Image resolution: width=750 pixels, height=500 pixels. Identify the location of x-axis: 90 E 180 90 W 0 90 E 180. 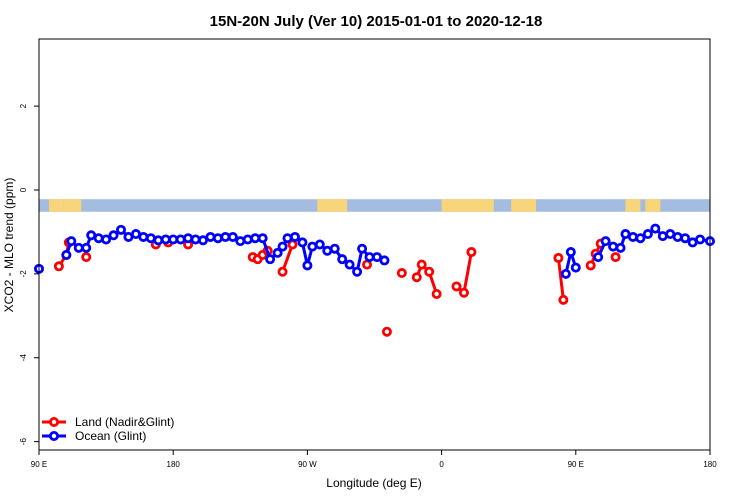
(374, 459).